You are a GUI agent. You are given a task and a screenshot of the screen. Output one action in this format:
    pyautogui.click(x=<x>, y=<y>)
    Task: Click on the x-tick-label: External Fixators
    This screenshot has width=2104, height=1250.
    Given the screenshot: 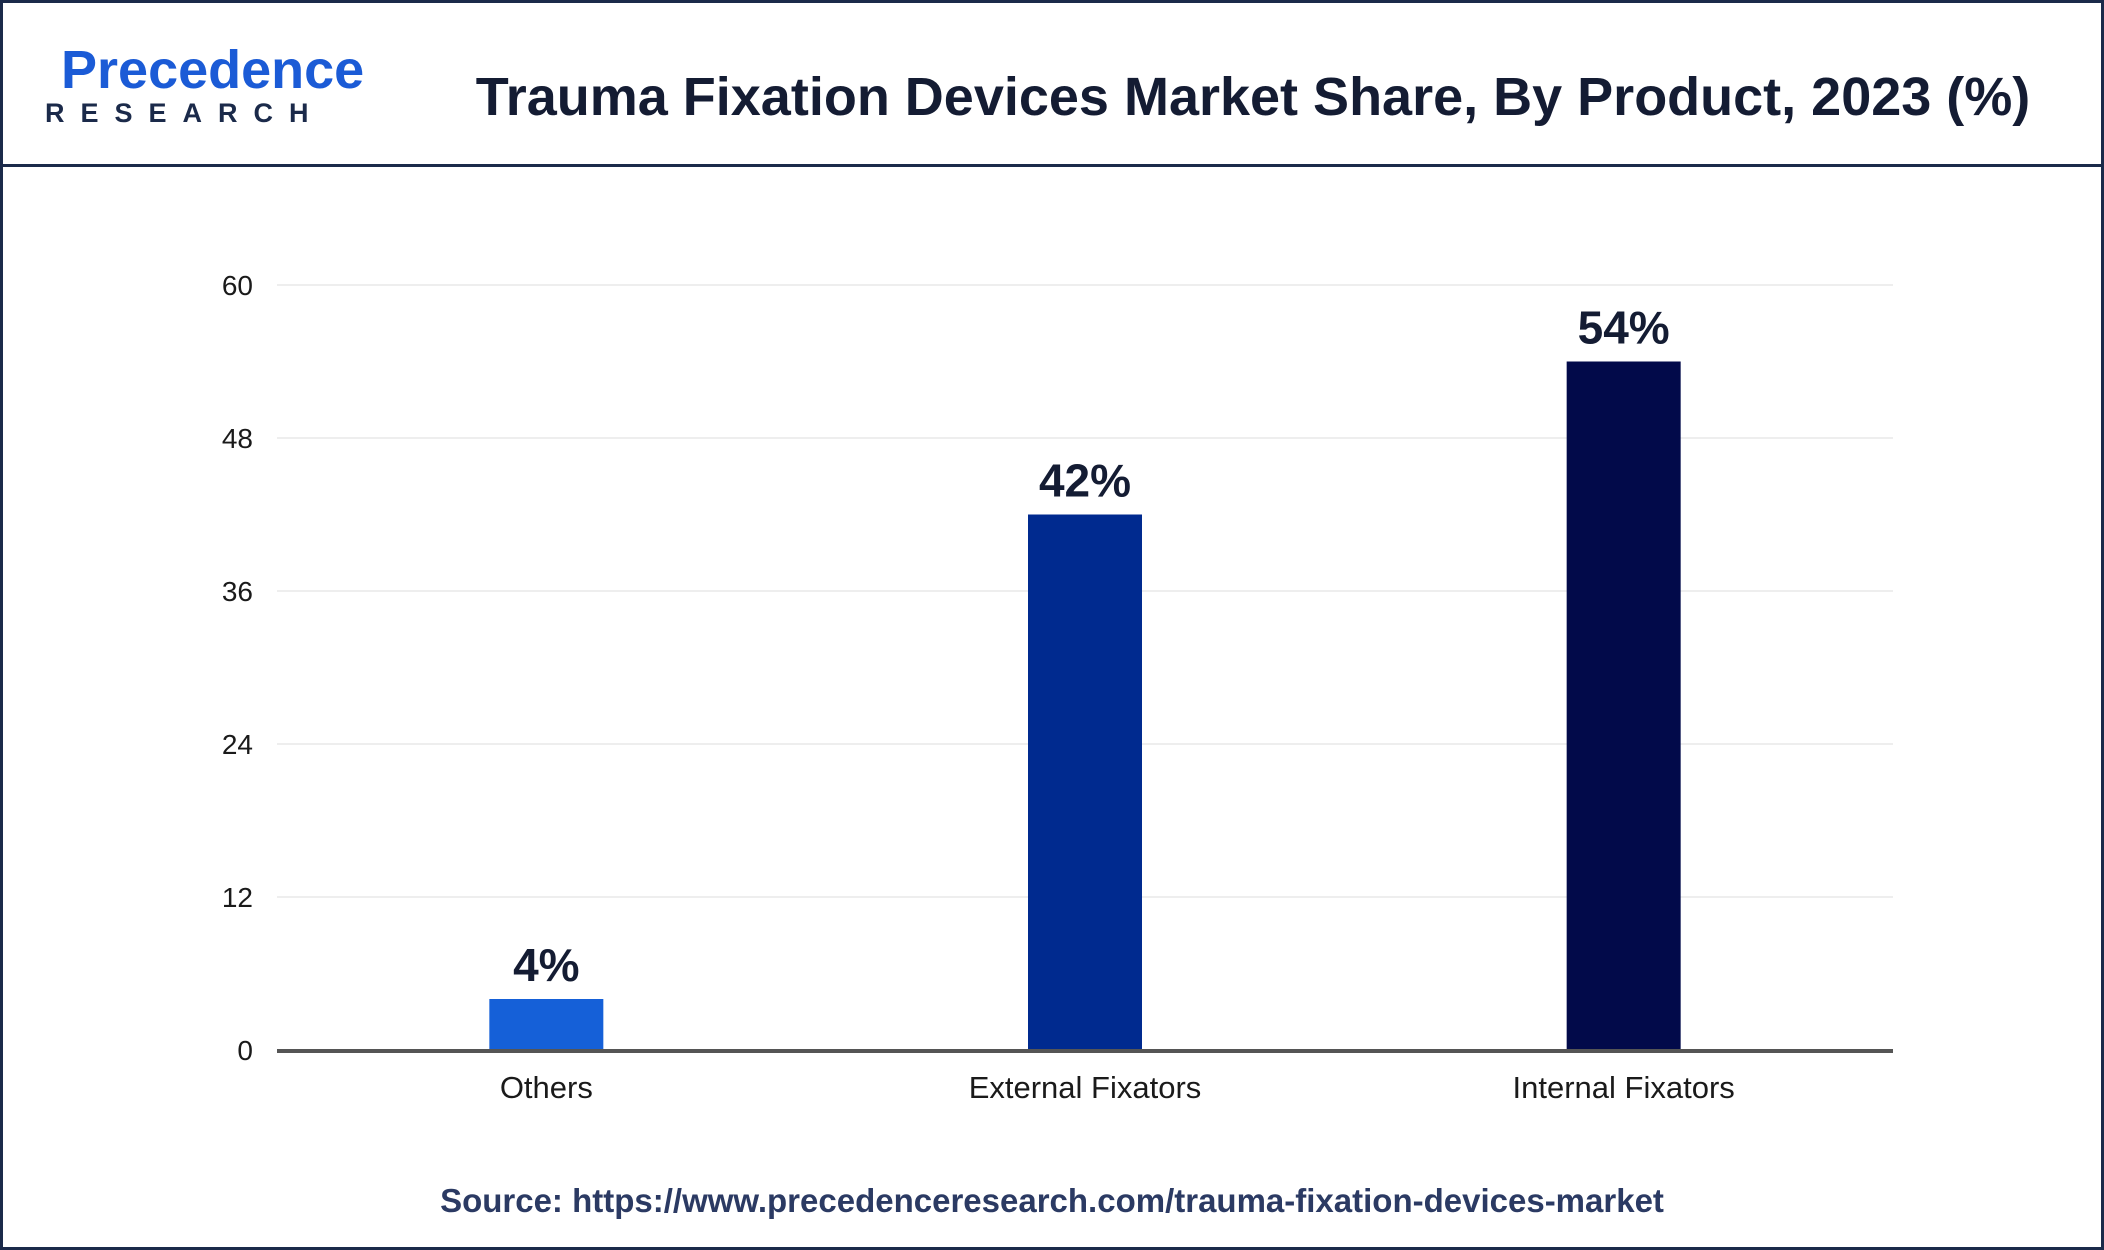 What is the action you would take?
    pyautogui.click(x=1085, y=1087)
    